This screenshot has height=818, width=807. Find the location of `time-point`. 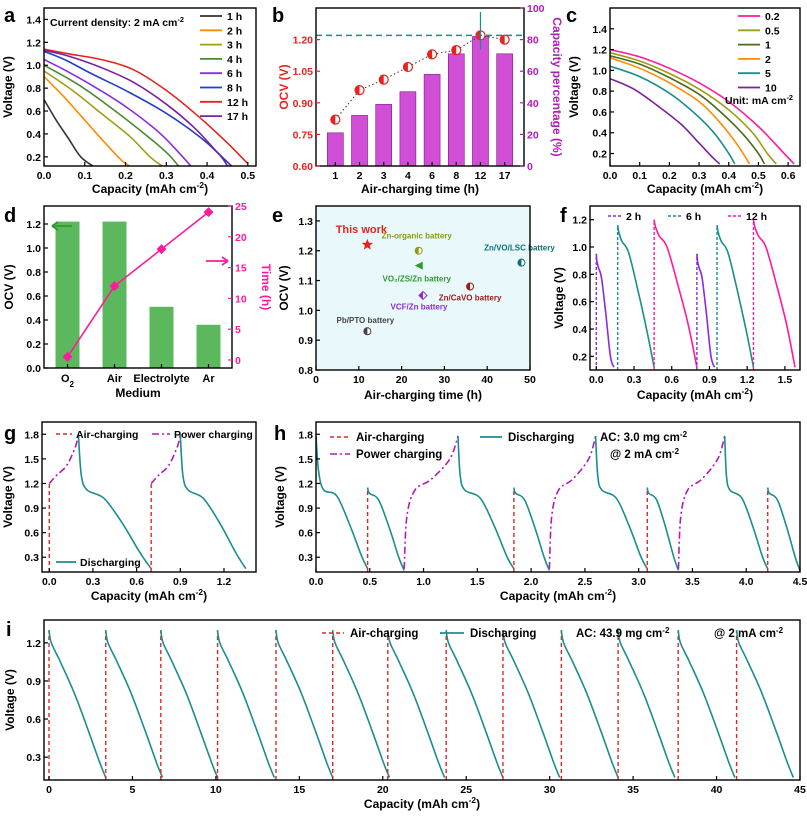

time-point is located at coordinates (114, 286).